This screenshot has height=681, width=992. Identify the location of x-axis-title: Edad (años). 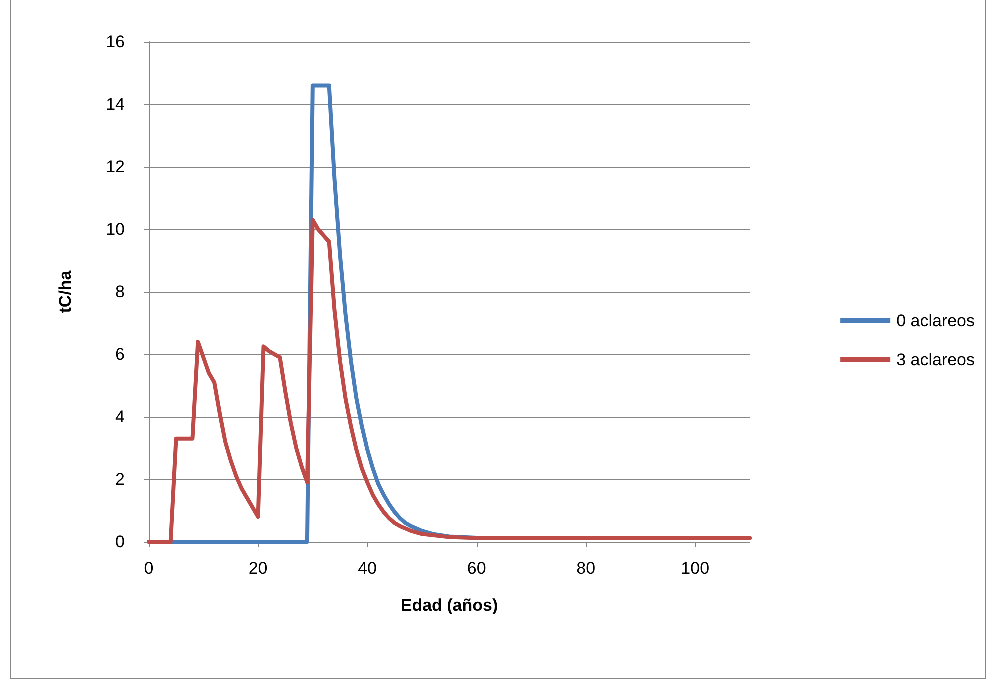
(449, 605).